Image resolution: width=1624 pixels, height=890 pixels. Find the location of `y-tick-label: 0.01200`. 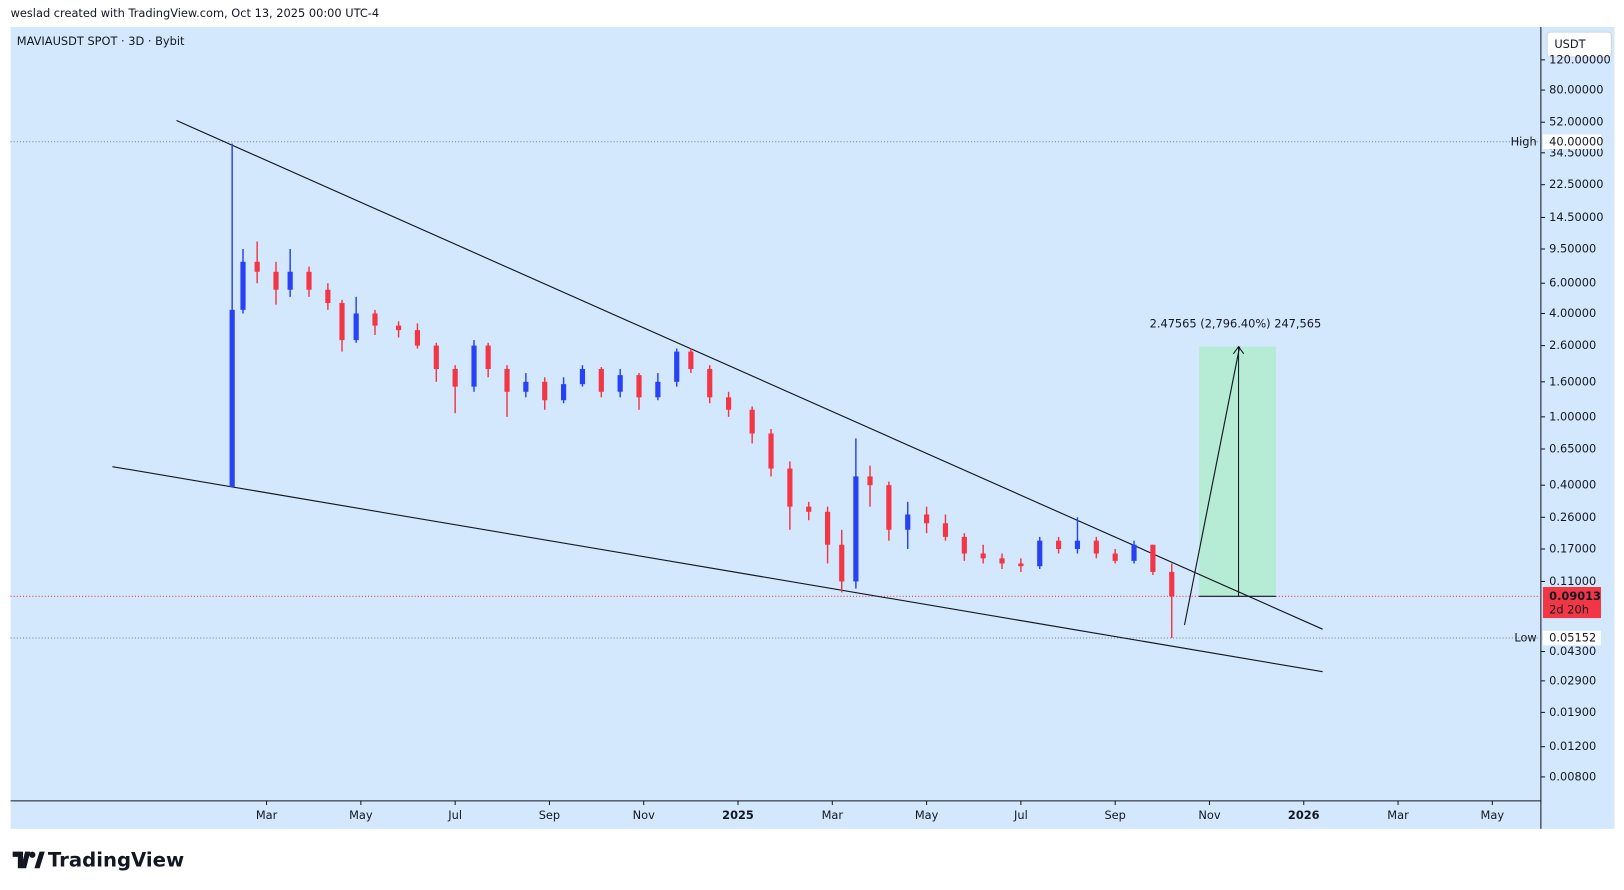

y-tick-label: 0.01200 is located at coordinates (1572, 746).